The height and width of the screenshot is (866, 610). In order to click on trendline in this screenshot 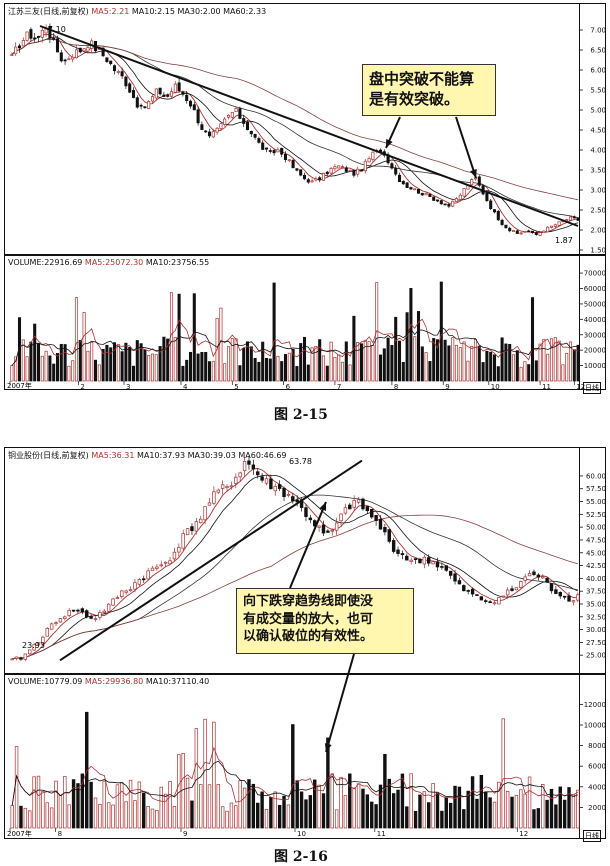, I will do `click(211, 560)`.